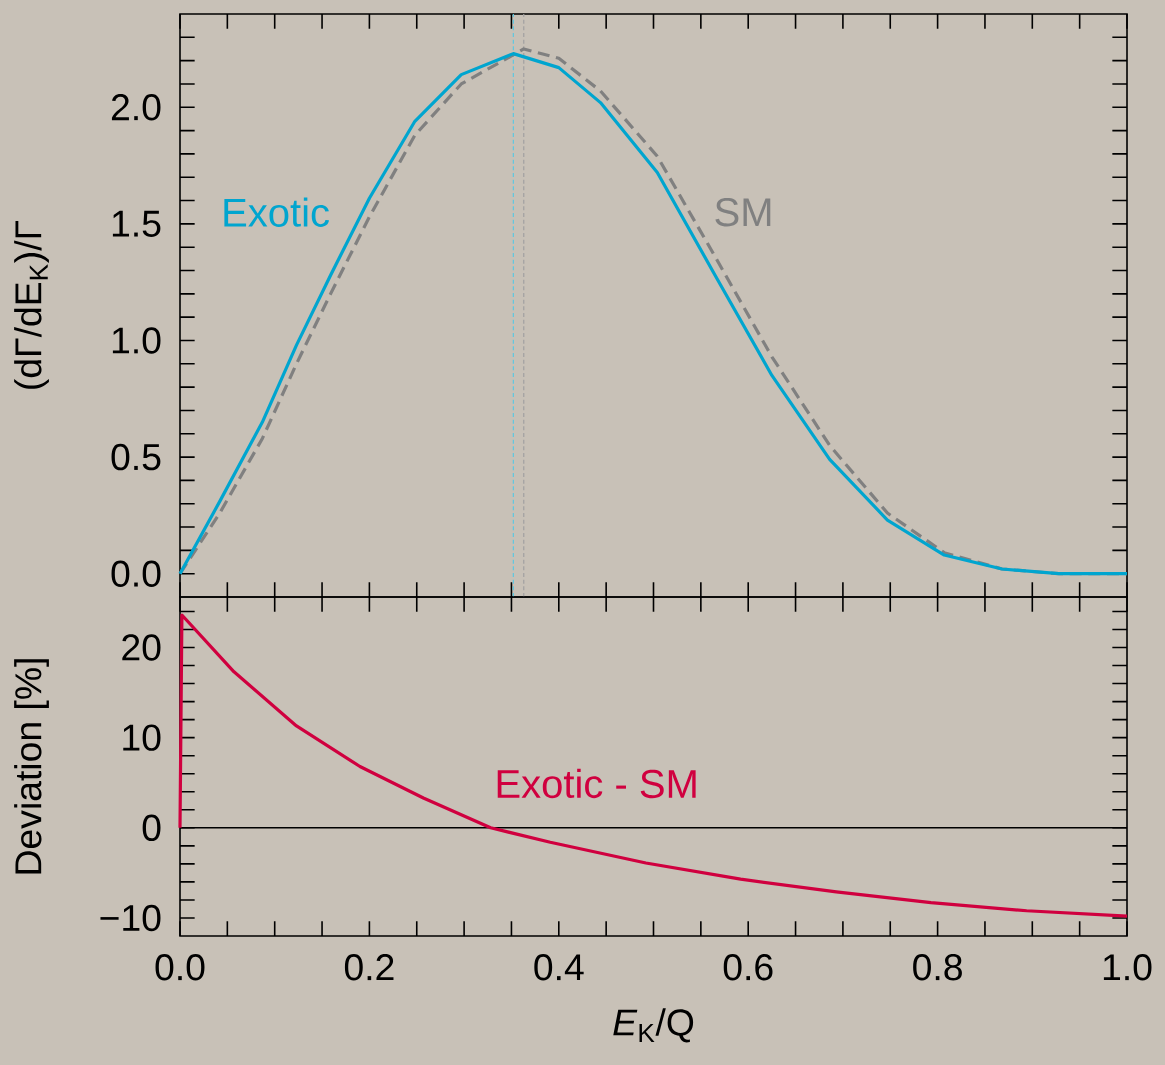 Image resolution: width=1165 pixels, height=1065 pixels. I want to click on series-label: SM, so click(743, 212).